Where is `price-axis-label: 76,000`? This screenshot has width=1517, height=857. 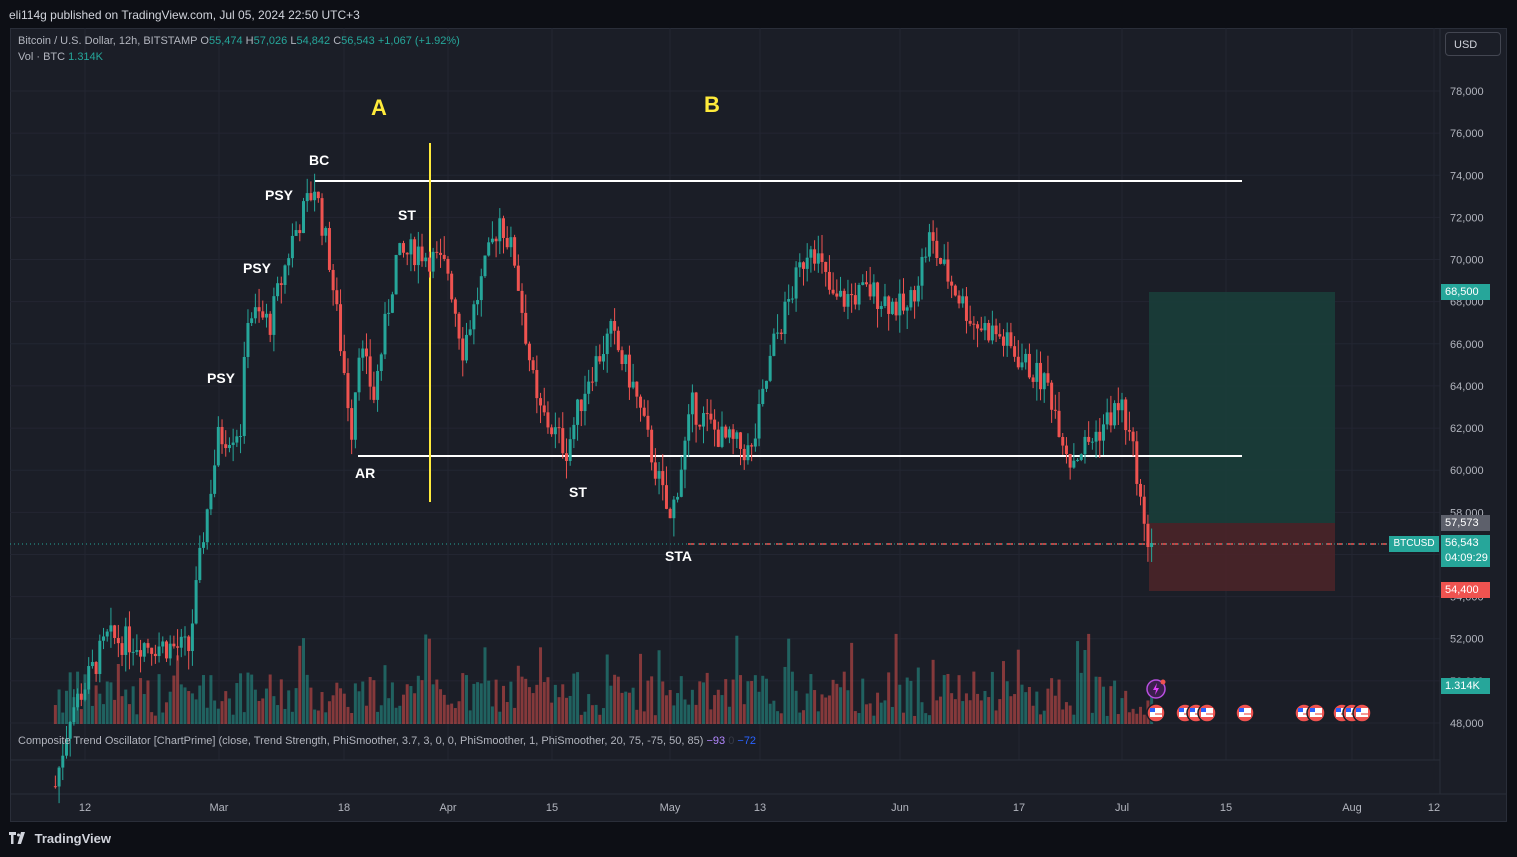 price-axis-label: 76,000 is located at coordinates (1467, 134).